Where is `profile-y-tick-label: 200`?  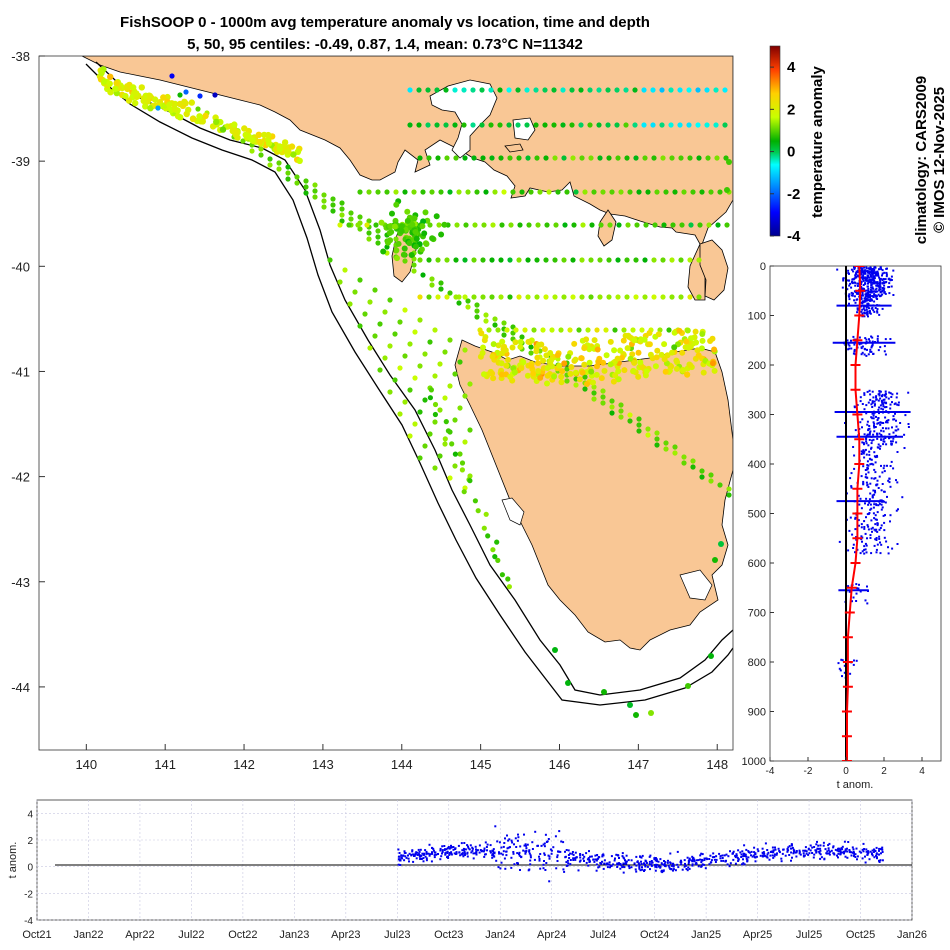
profile-y-tick-label: 200 is located at coordinates (757, 366).